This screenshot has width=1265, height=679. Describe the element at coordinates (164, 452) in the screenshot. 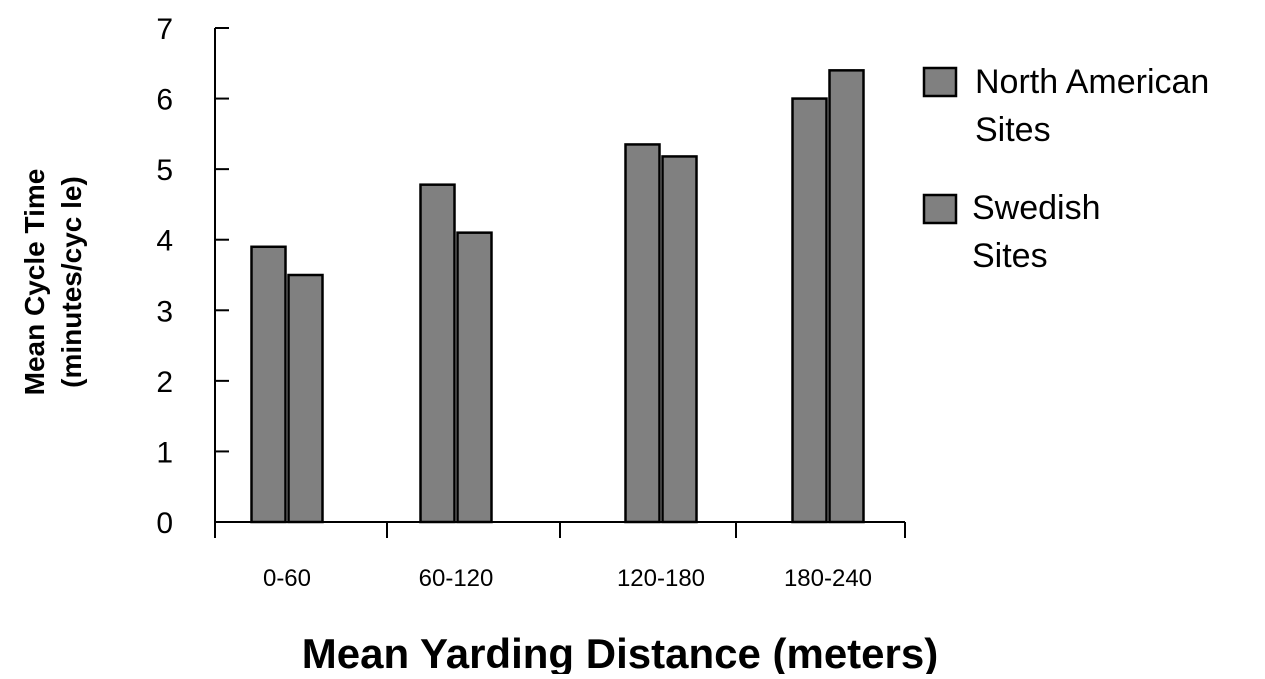

I see `y-tick-label-1: 1` at that location.